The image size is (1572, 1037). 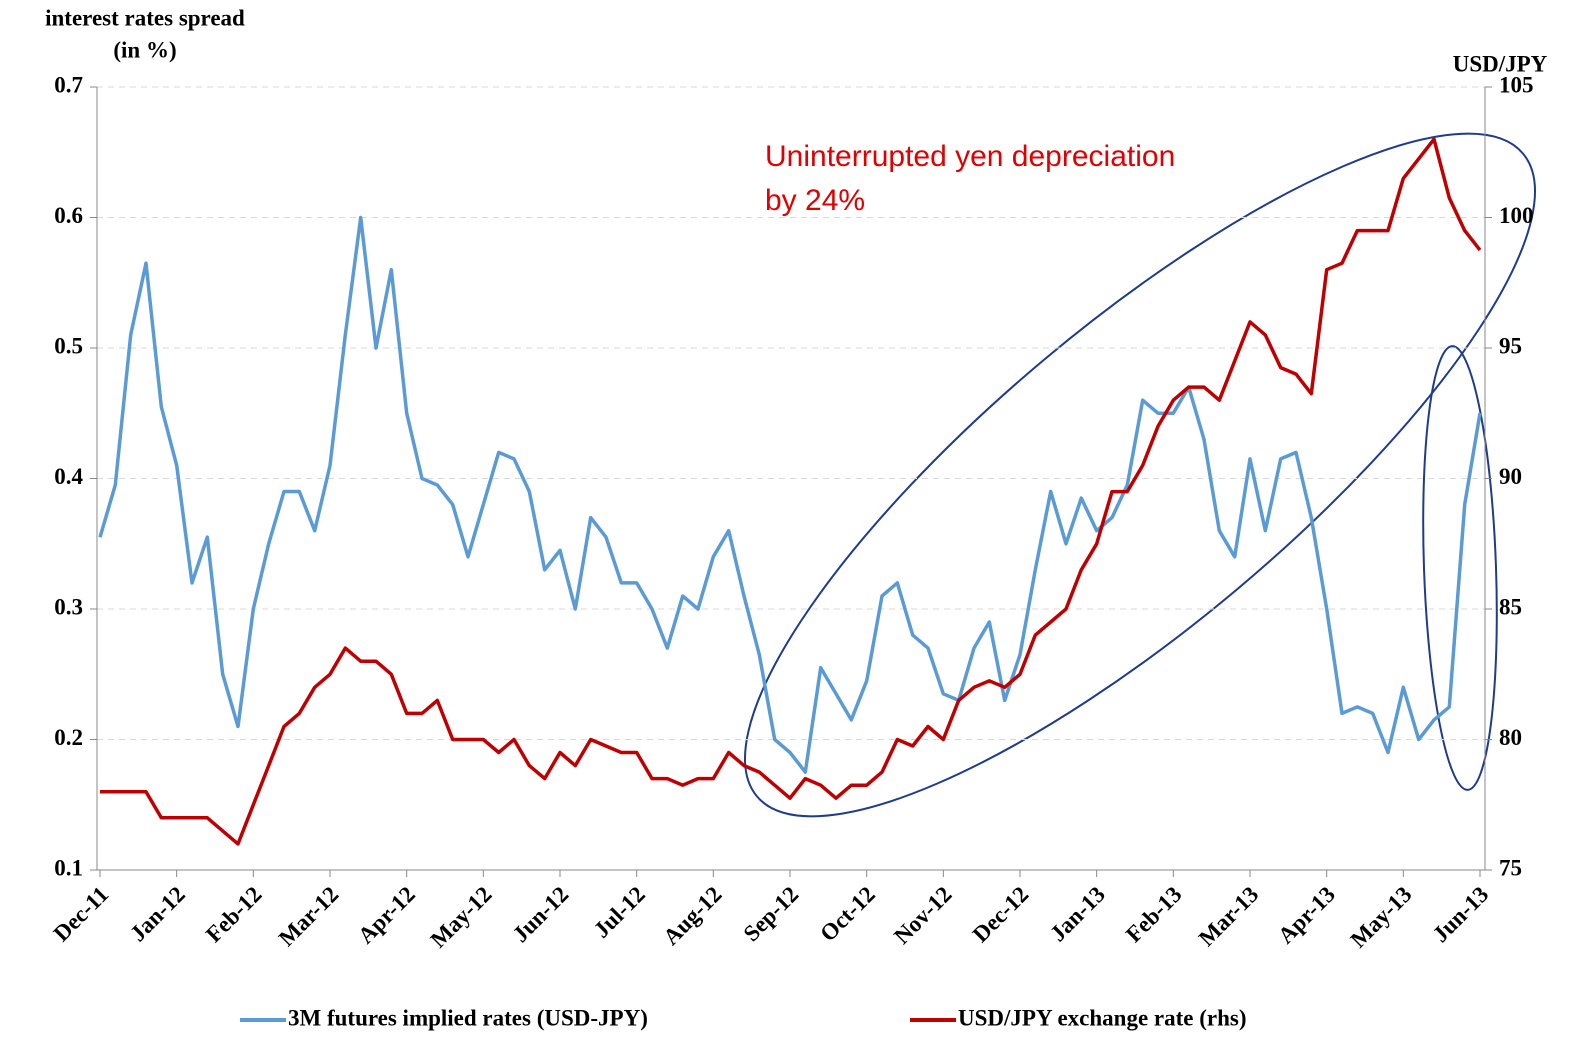 I want to click on x-tick-label: Apr-13, so click(x=1306, y=915).